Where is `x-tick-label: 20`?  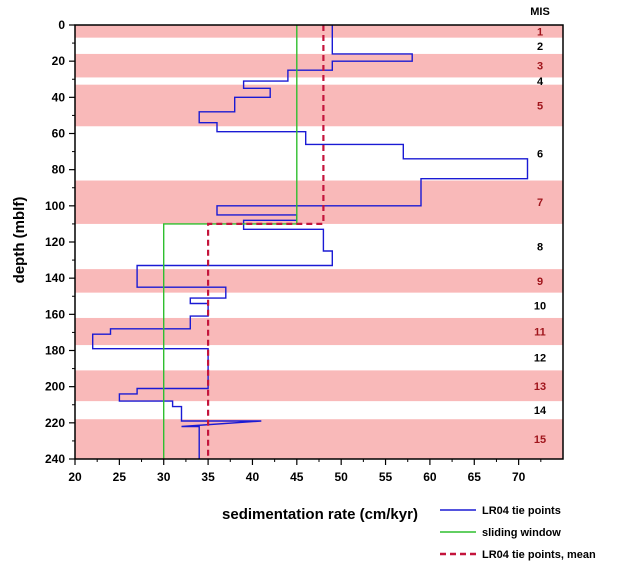 x-tick-label: 20 is located at coordinates (75, 477).